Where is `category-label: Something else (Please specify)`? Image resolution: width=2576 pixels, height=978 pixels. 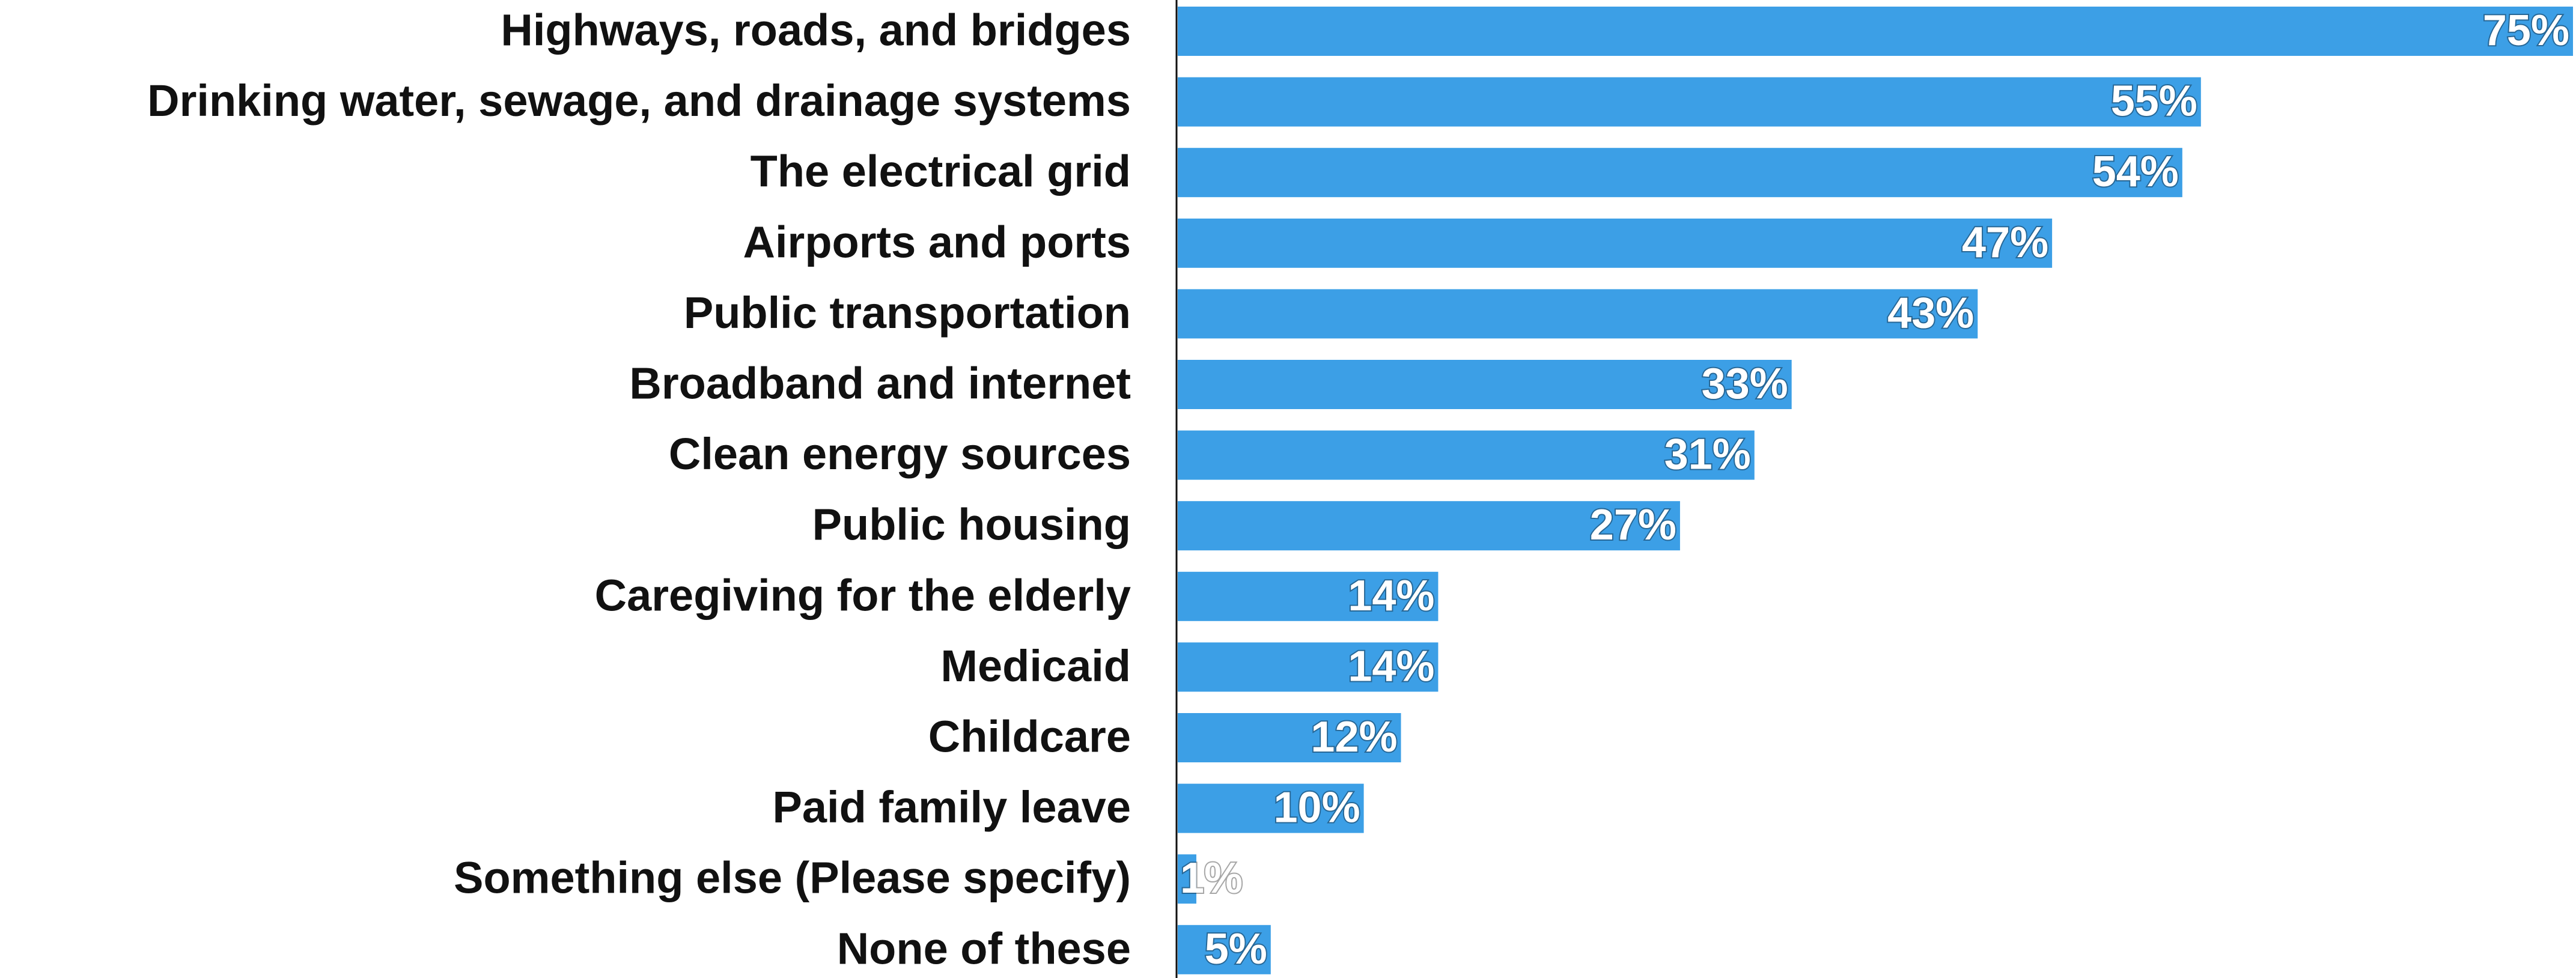
category-label: Something else (Please specify) is located at coordinates (792, 878).